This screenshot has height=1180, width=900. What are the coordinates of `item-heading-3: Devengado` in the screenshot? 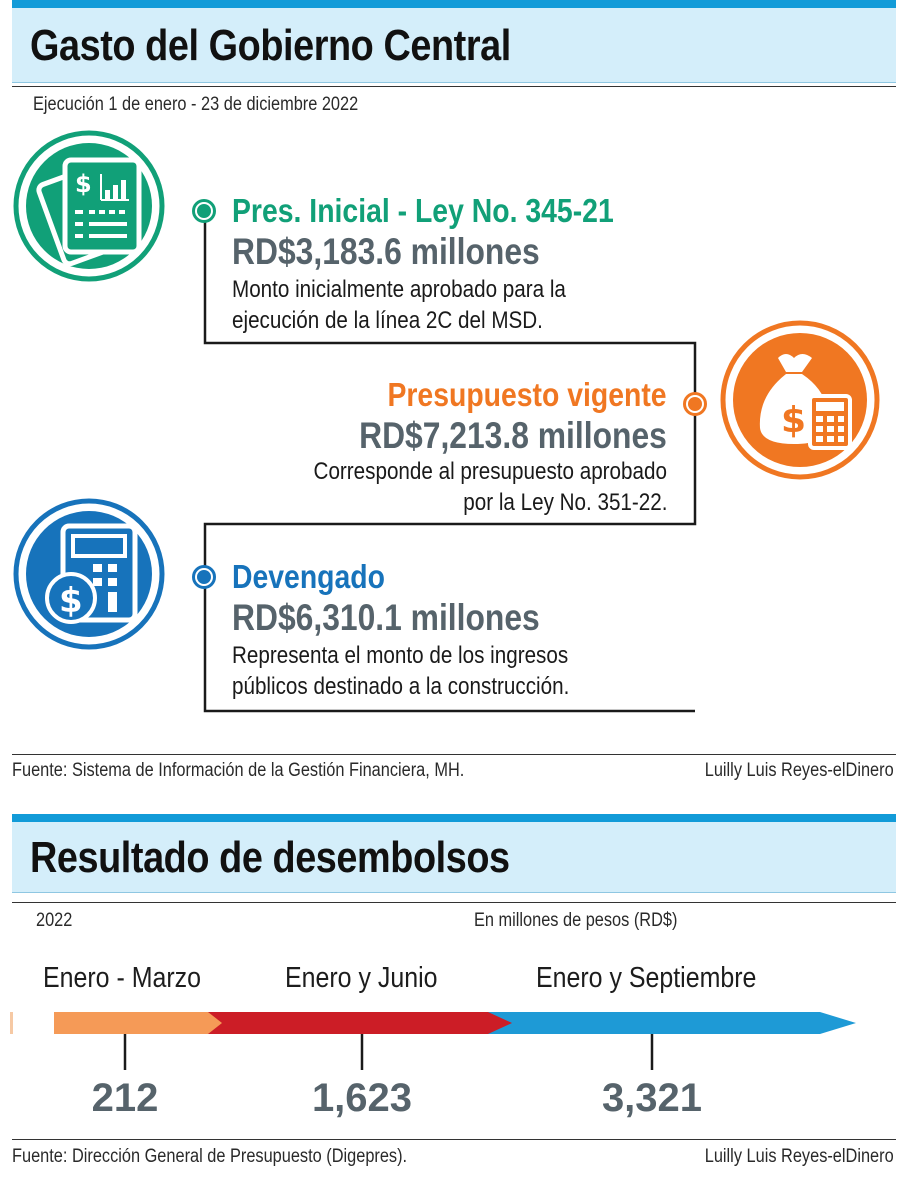 It's located at (308, 576).